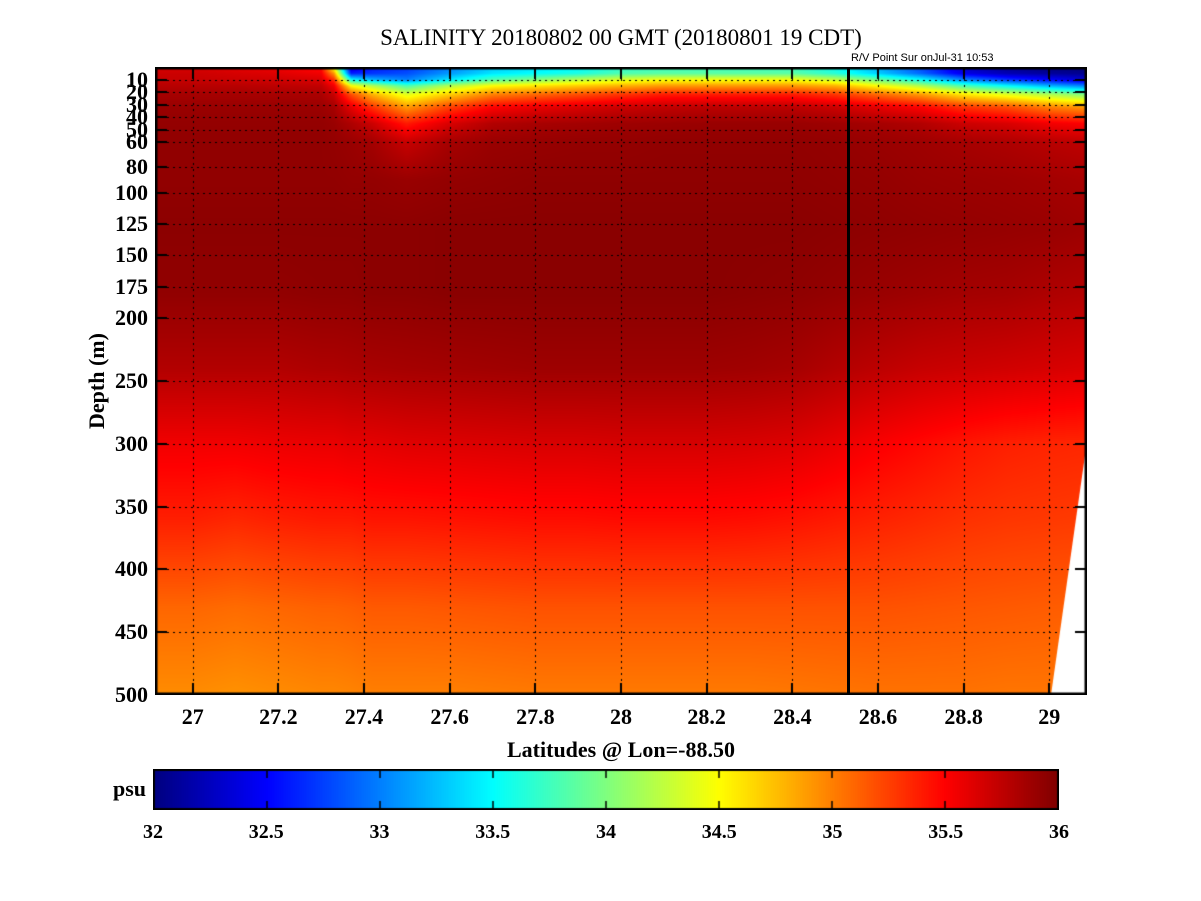 The height and width of the screenshot is (901, 1201). I want to click on y-tick-label: 50, so click(137, 129).